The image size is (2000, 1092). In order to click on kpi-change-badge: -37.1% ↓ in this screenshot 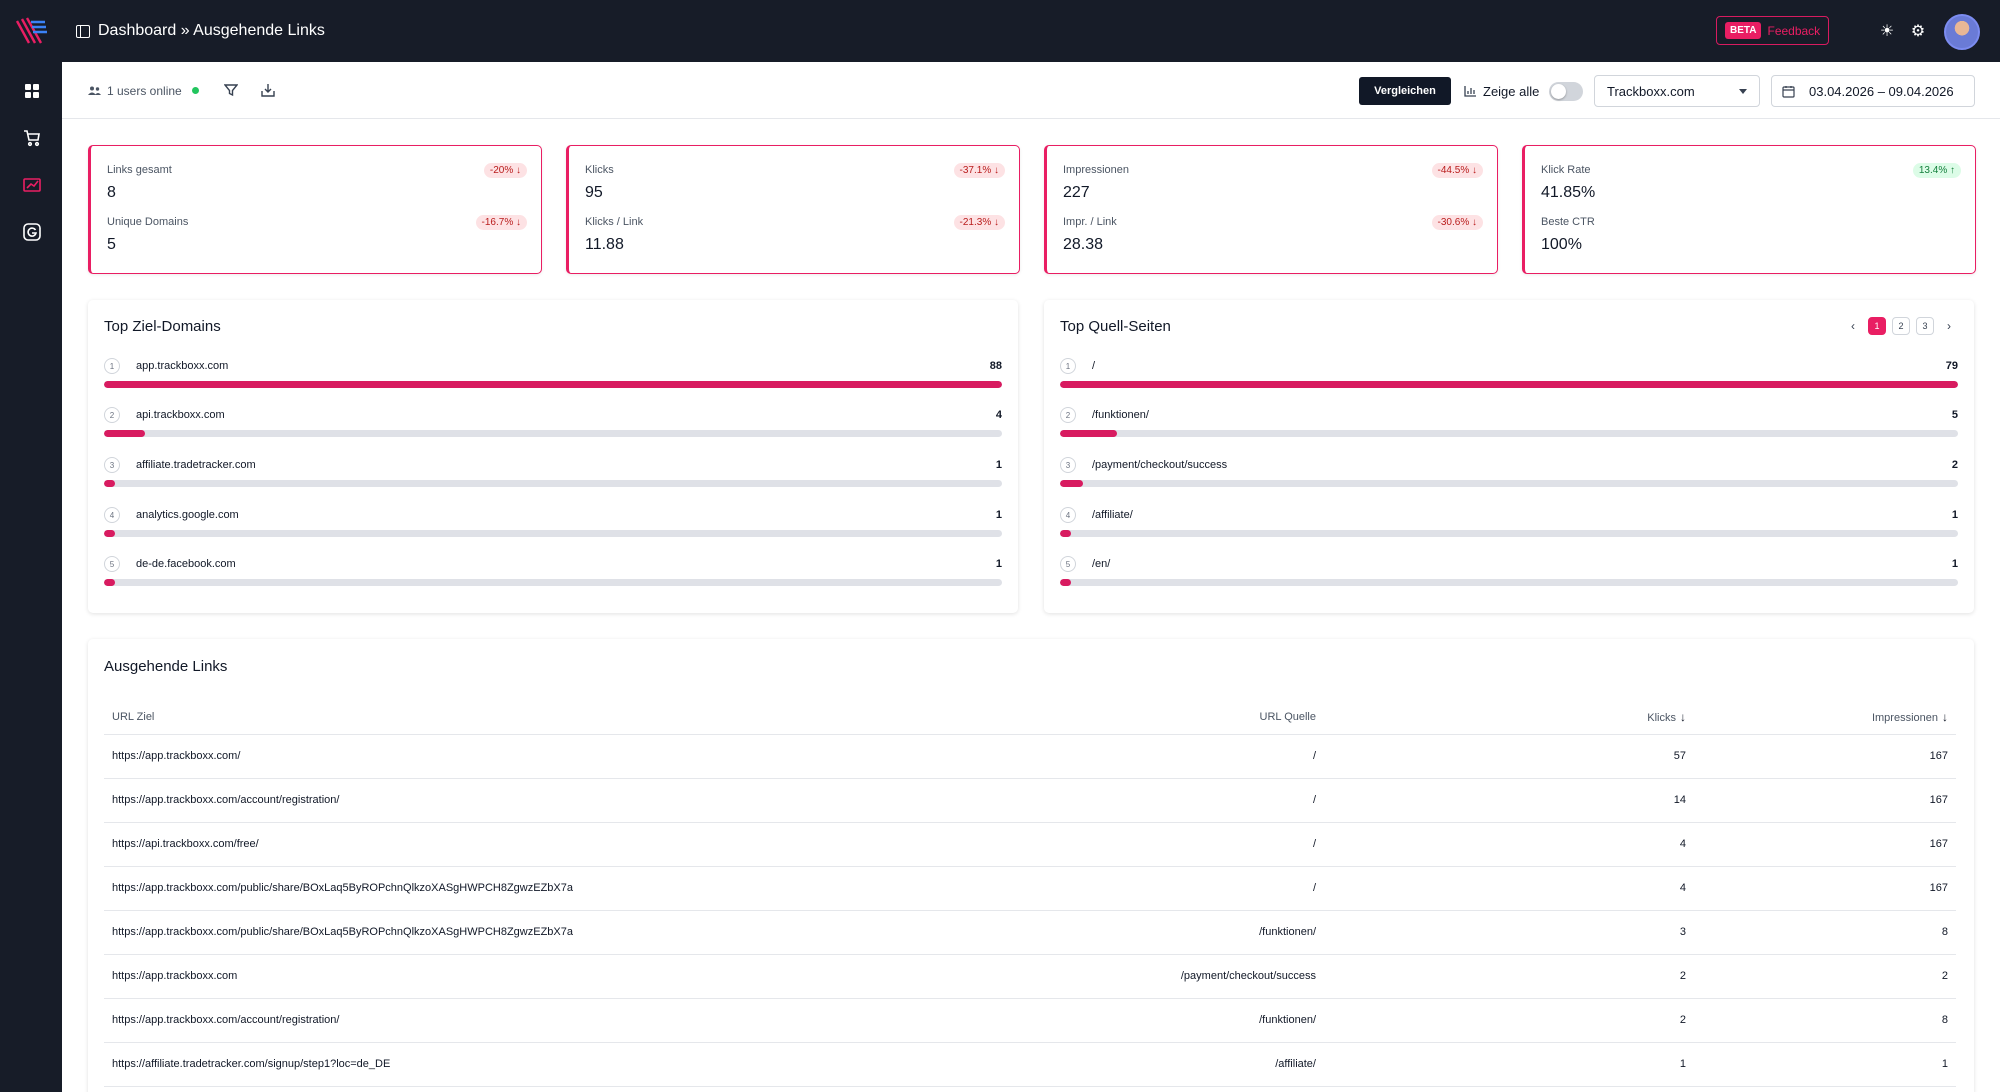, I will do `click(979, 170)`.